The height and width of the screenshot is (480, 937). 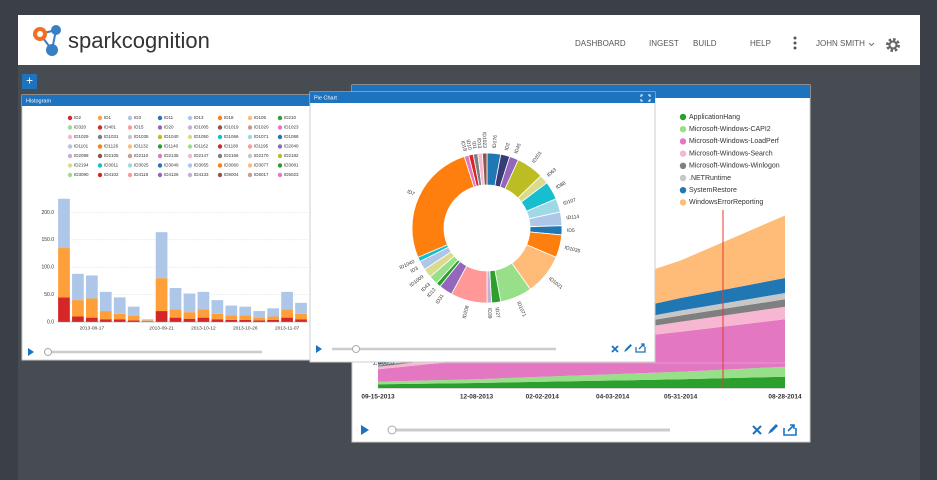 What do you see at coordinates (730, 129) in the screenshot?
I see `legend-label: Microsoft-Windows-CAPI2` at bounding box center [730, 129].